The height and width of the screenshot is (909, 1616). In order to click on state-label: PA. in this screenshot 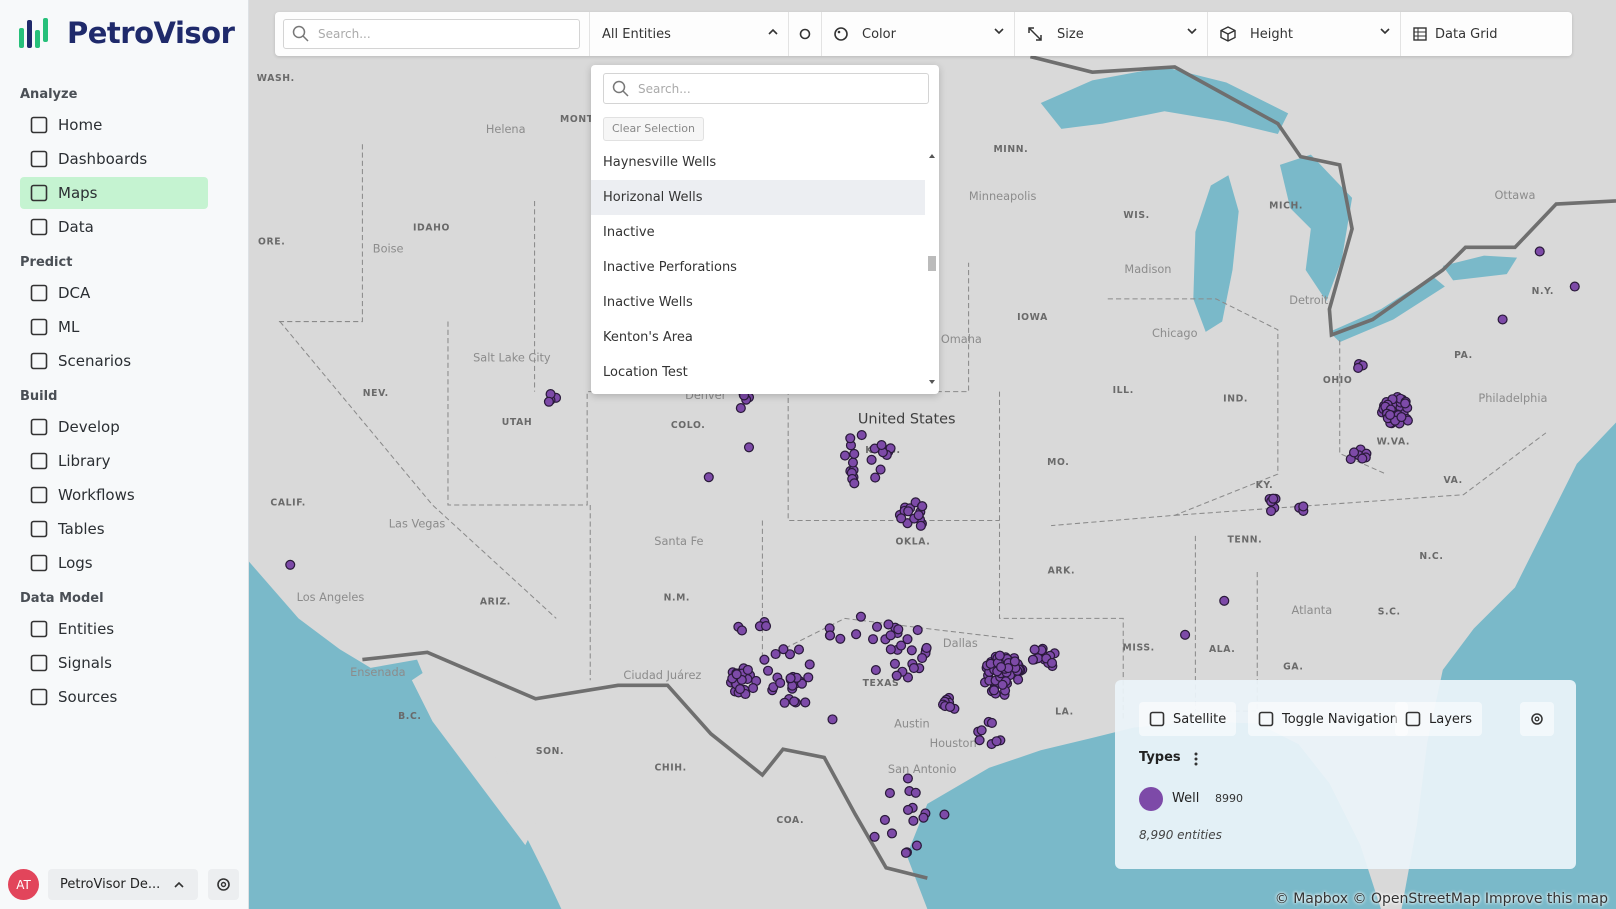, I will do `click(1463, 355)`.